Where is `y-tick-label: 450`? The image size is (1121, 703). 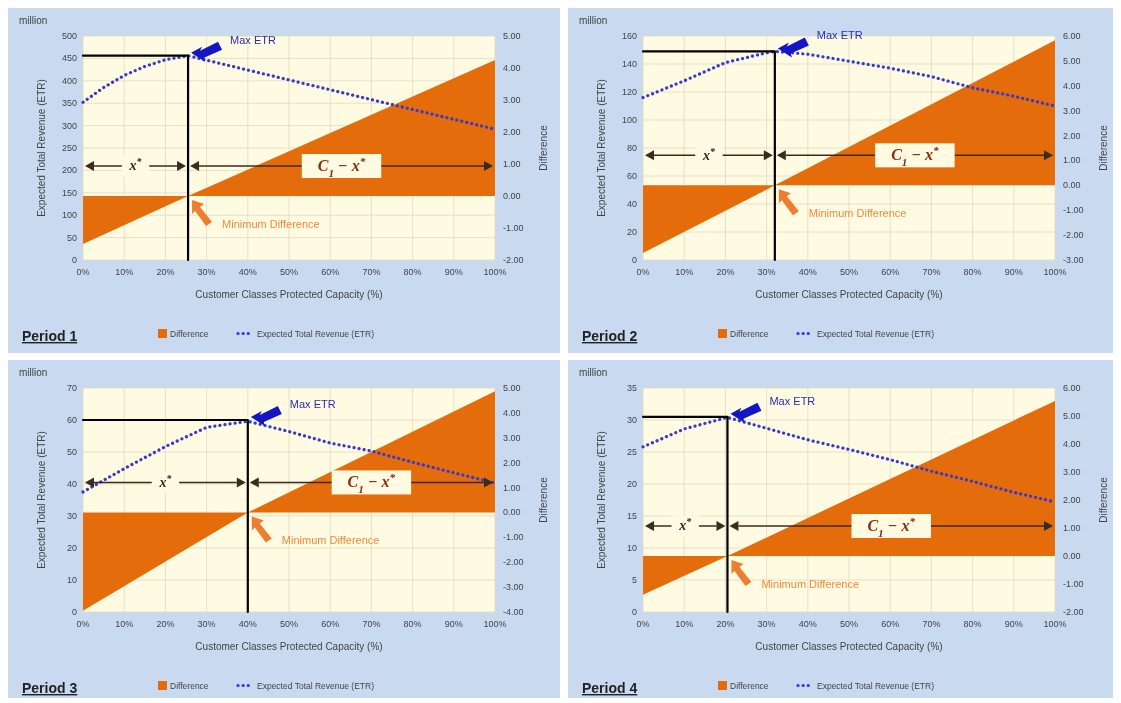 y-tick-label: 450 is located at coordinates (69, 58).